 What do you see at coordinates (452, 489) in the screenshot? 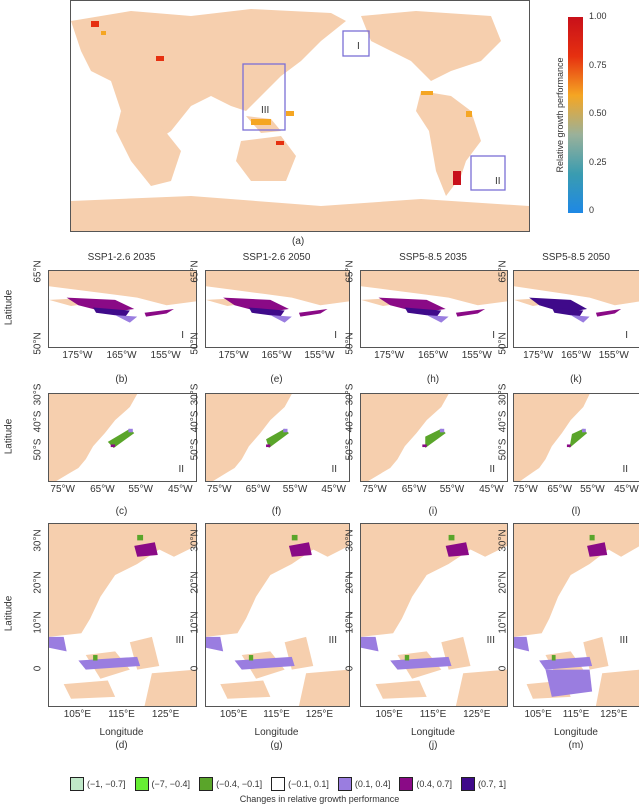
I see `x-tick-label: 55°W` at bounding box center [452, 489].